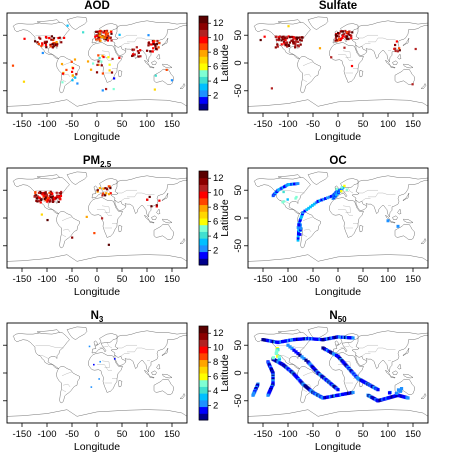  I want to click on y-tick-label: 0, so click(238, 217).